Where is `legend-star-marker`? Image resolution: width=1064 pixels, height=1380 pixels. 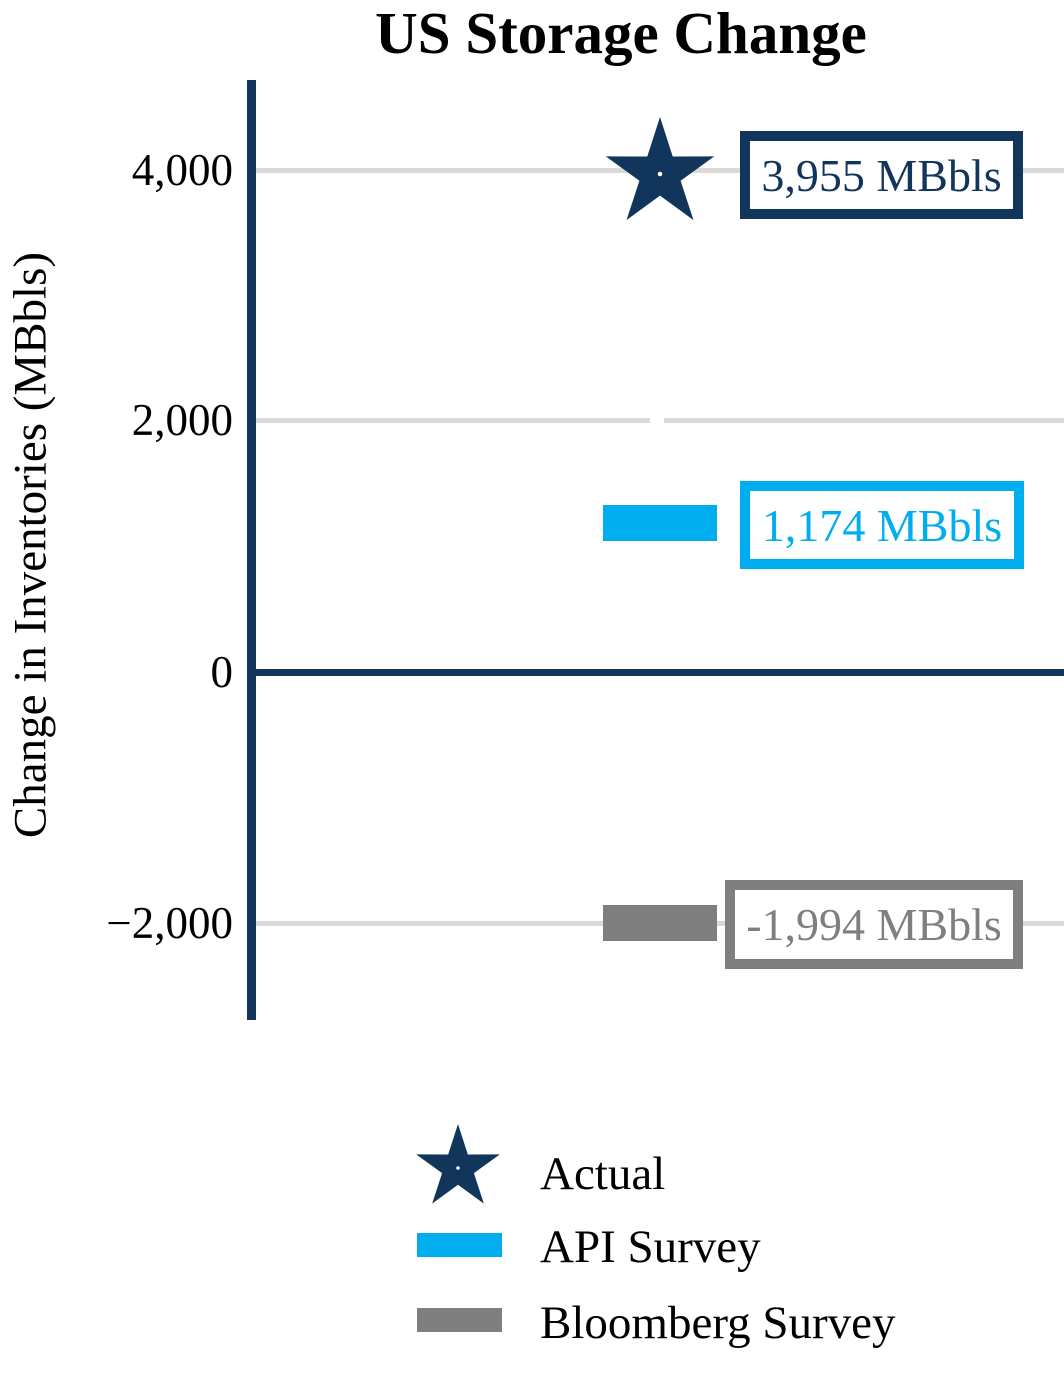 legend-star-marker is located at coordinates (458, 1164).